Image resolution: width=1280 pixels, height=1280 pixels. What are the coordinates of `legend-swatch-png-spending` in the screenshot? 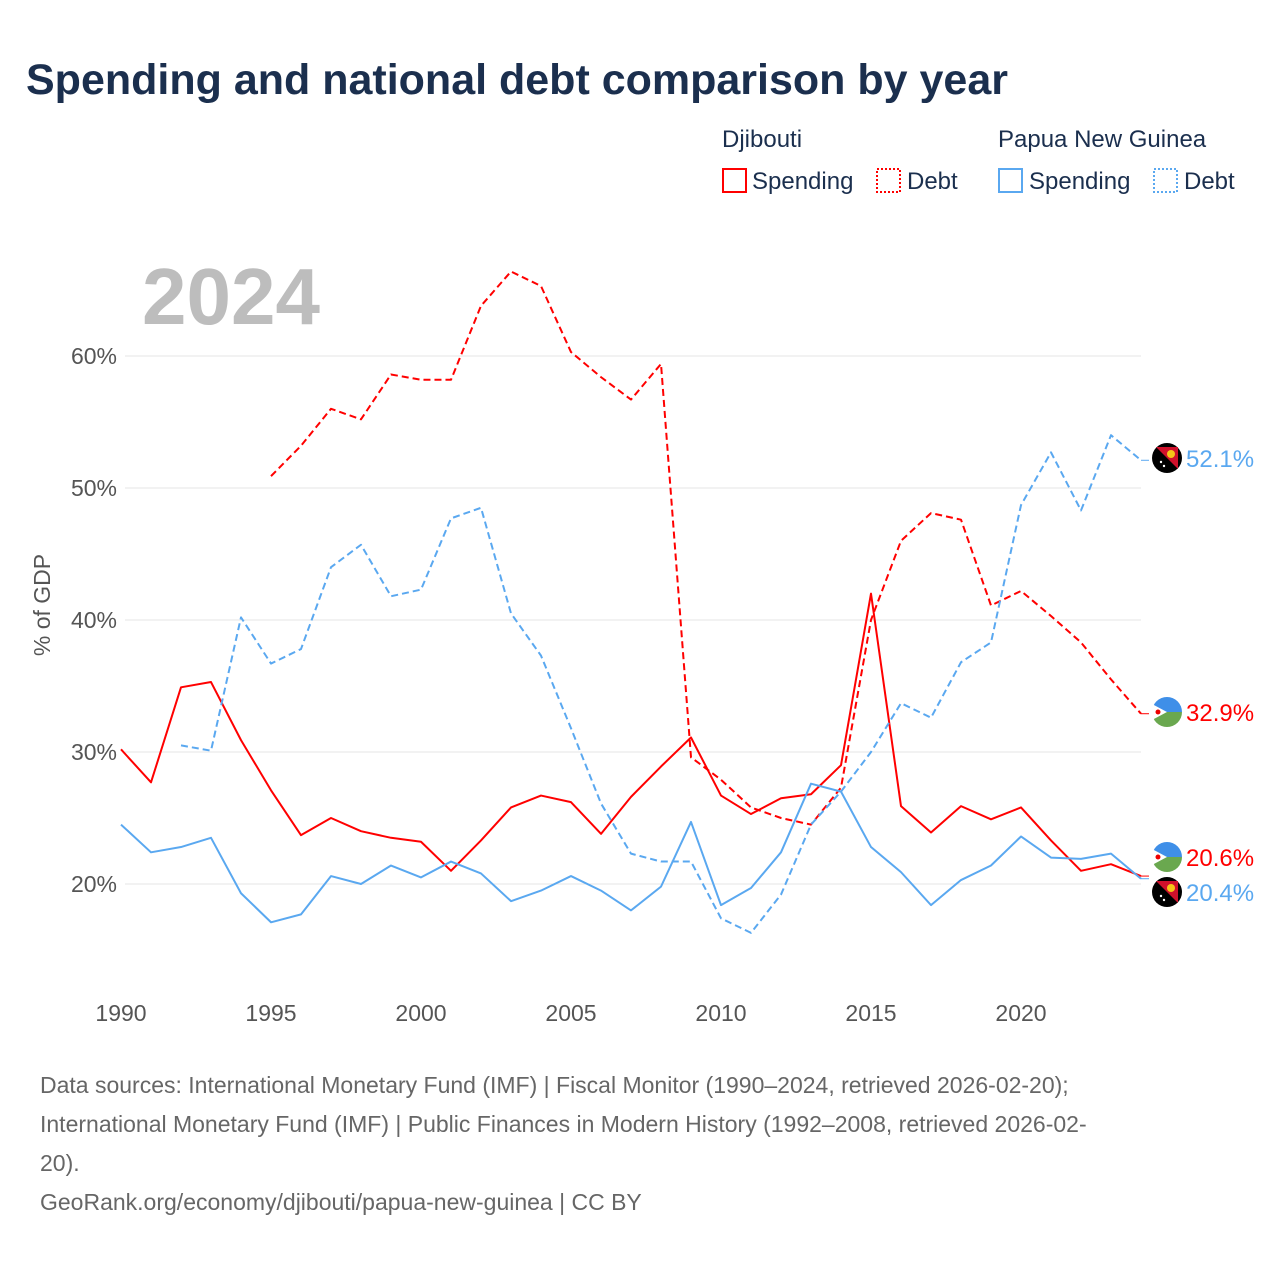 It's located at (1010, 180).